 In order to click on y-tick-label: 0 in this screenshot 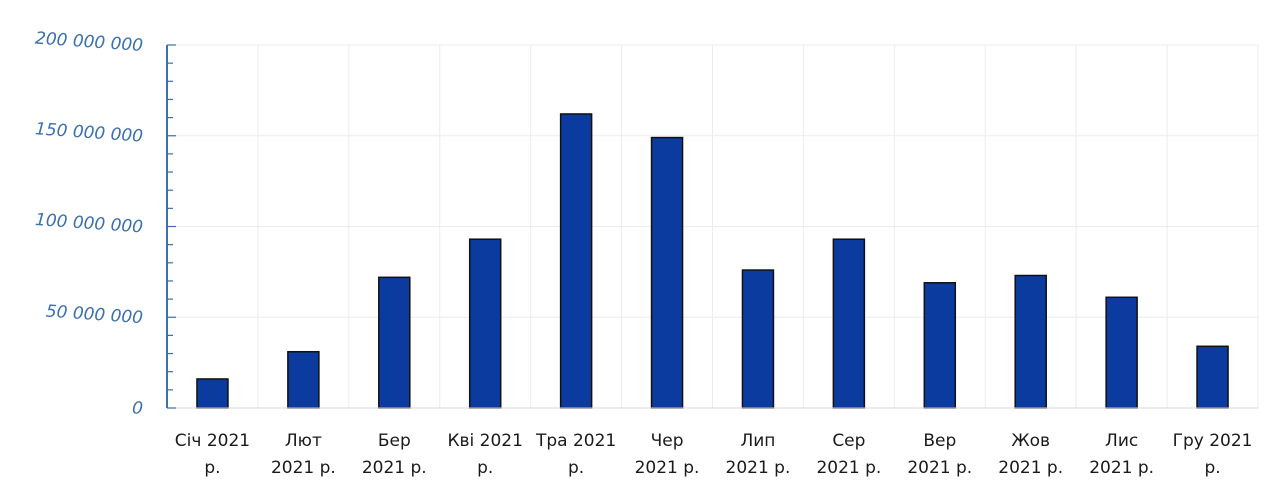, I will do `click(137, 408)`.